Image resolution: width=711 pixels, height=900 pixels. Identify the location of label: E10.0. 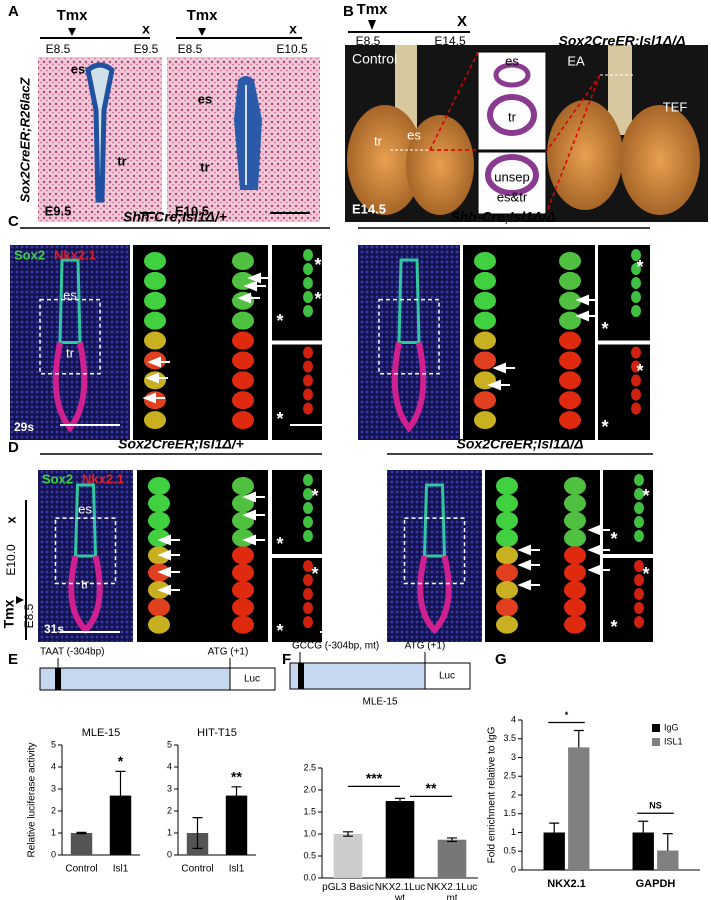
(11, 560).